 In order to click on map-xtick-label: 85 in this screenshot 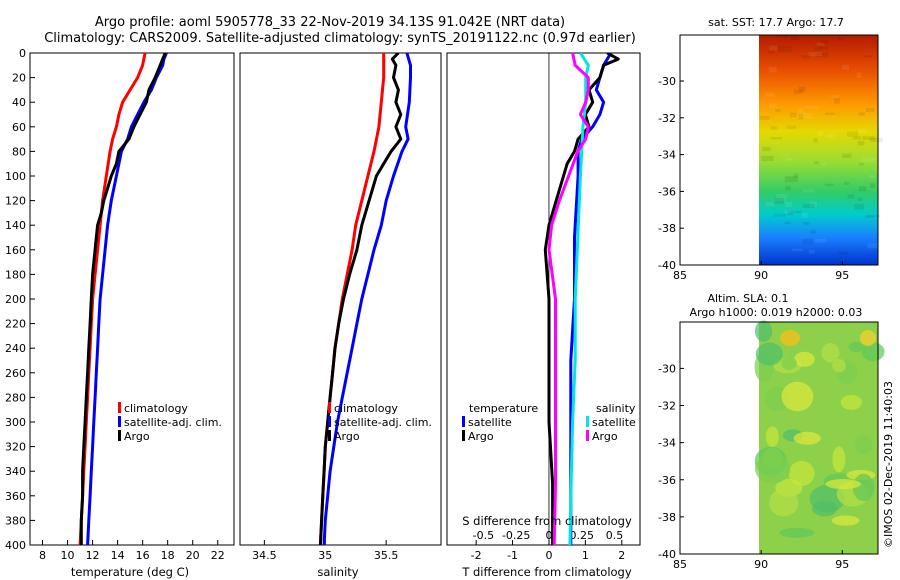, I will do `click(680, 275)`.